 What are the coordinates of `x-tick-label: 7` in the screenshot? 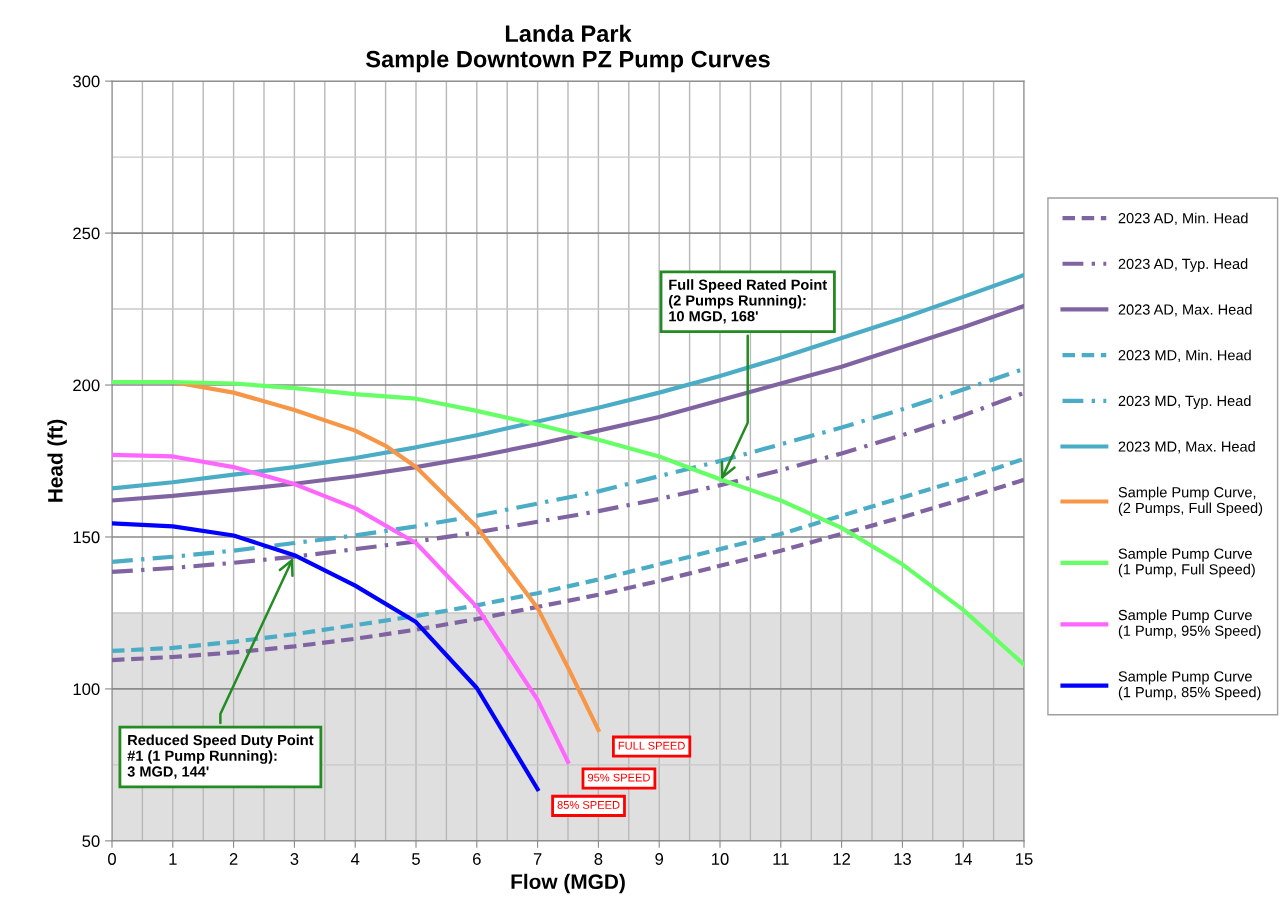 It's located at (537, 859).